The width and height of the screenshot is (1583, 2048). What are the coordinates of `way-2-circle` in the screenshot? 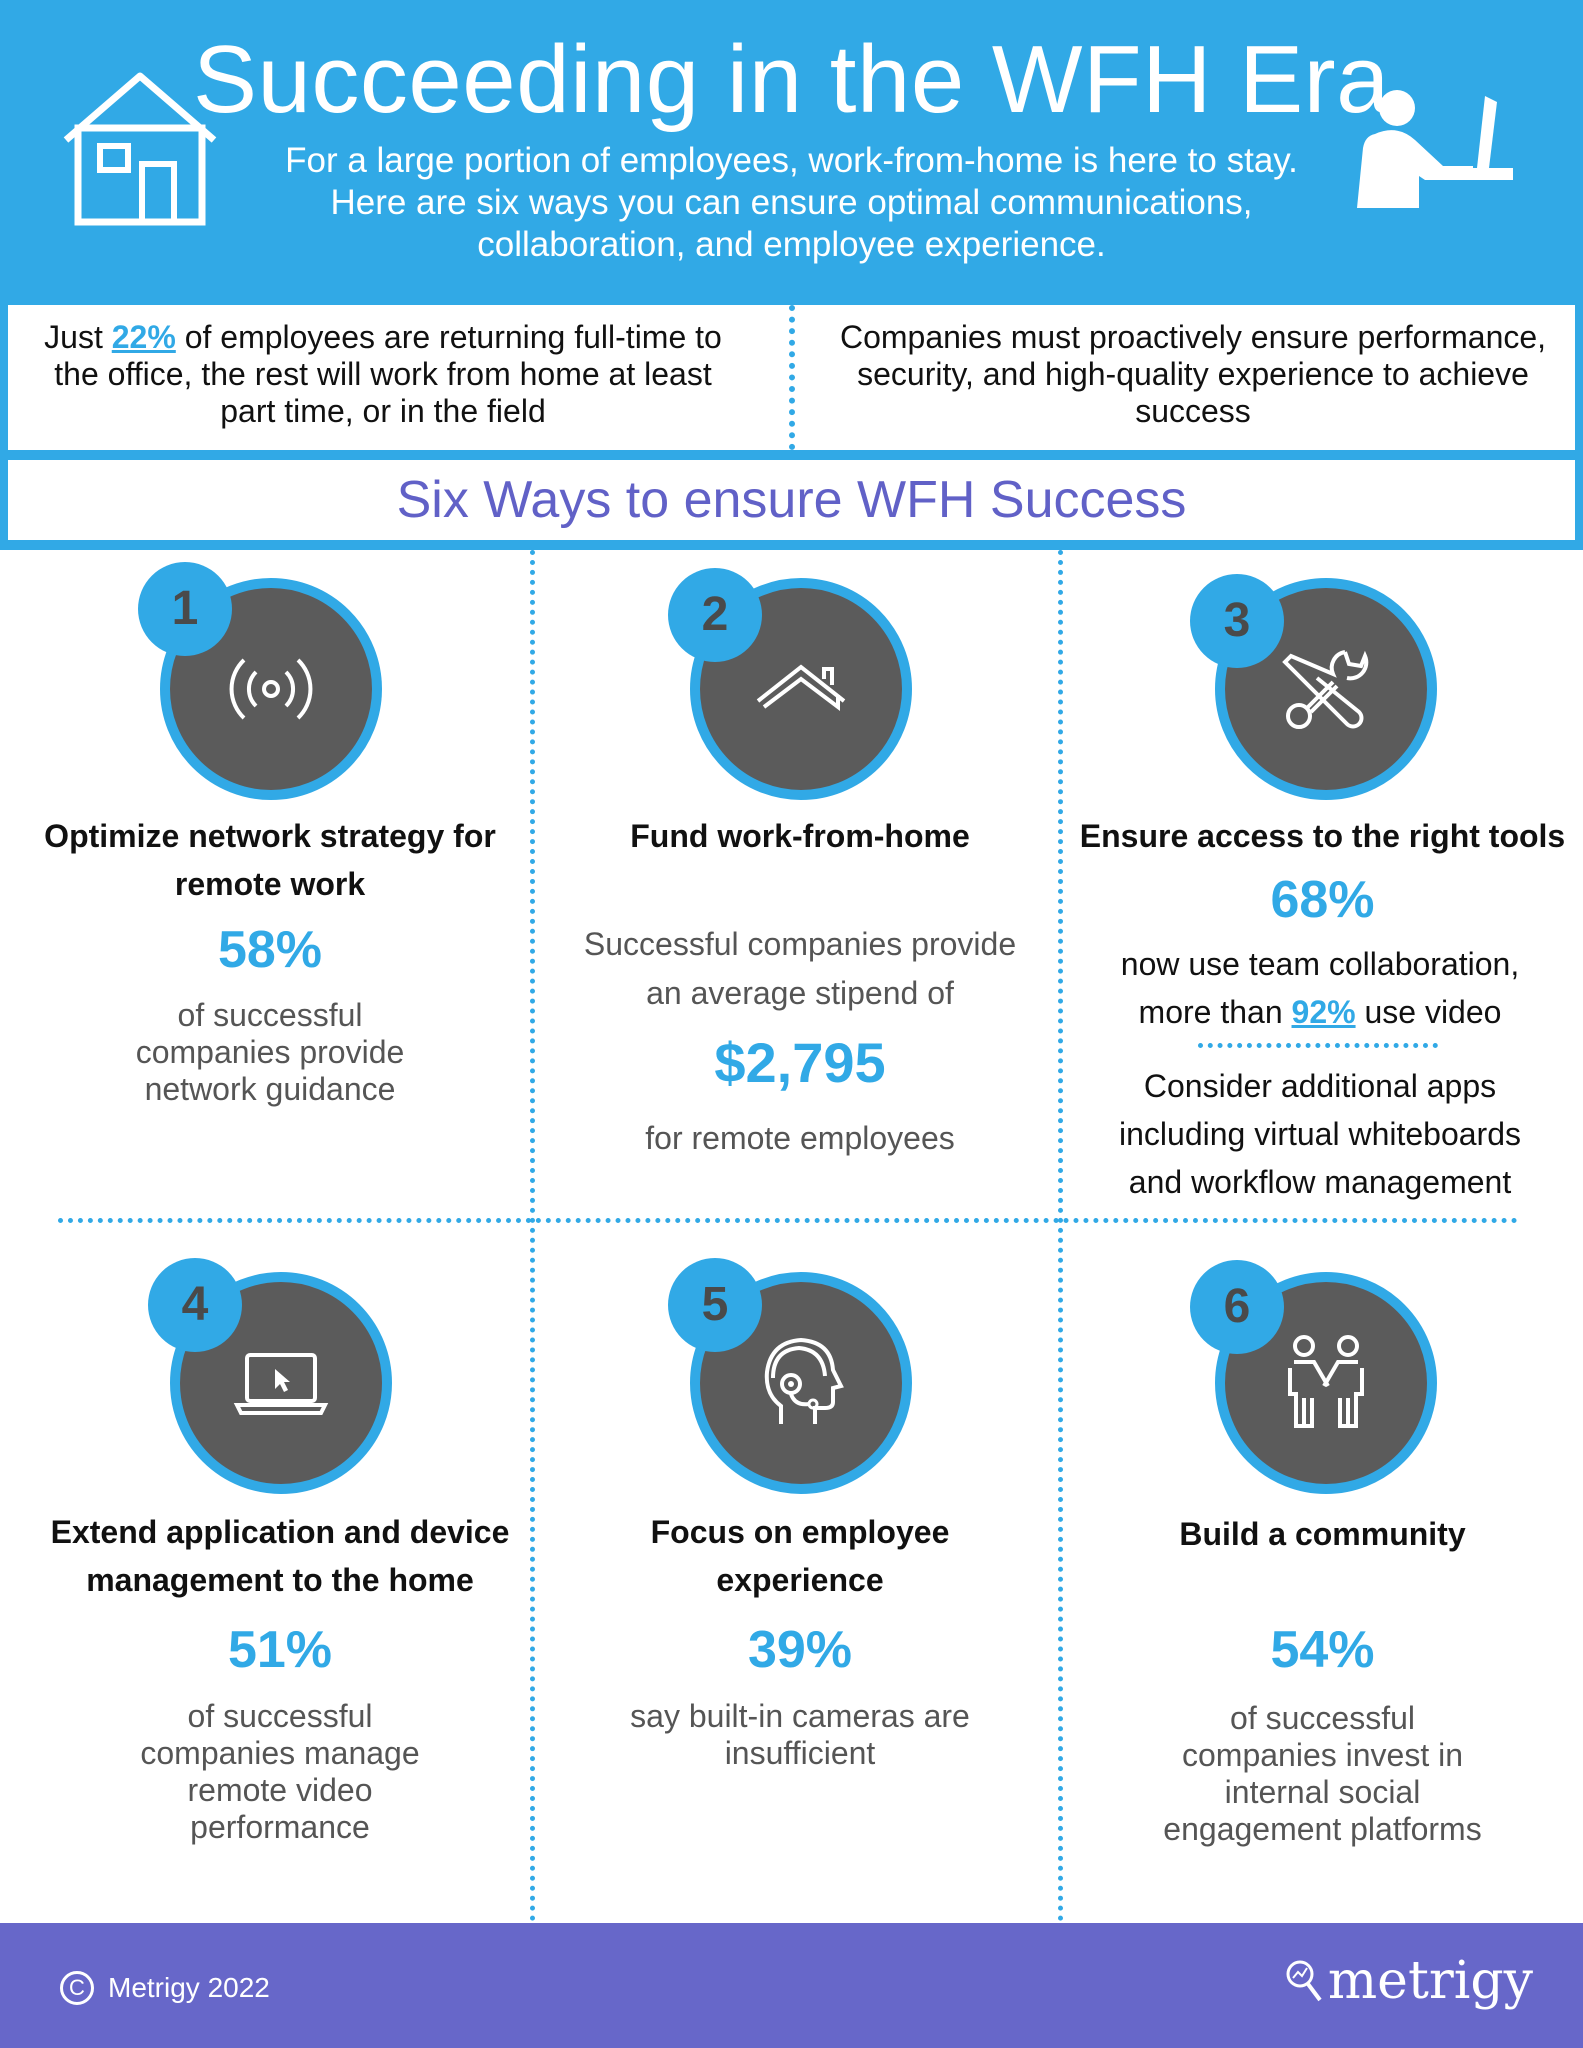 It's located at (801, 689).